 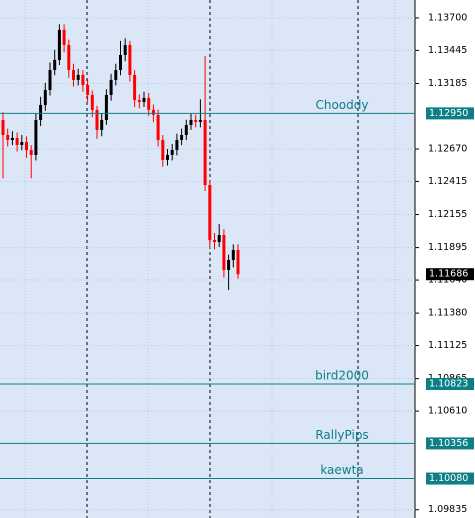 I want to click on y-tick-label: 1.12670, so click(x=447, y=148).